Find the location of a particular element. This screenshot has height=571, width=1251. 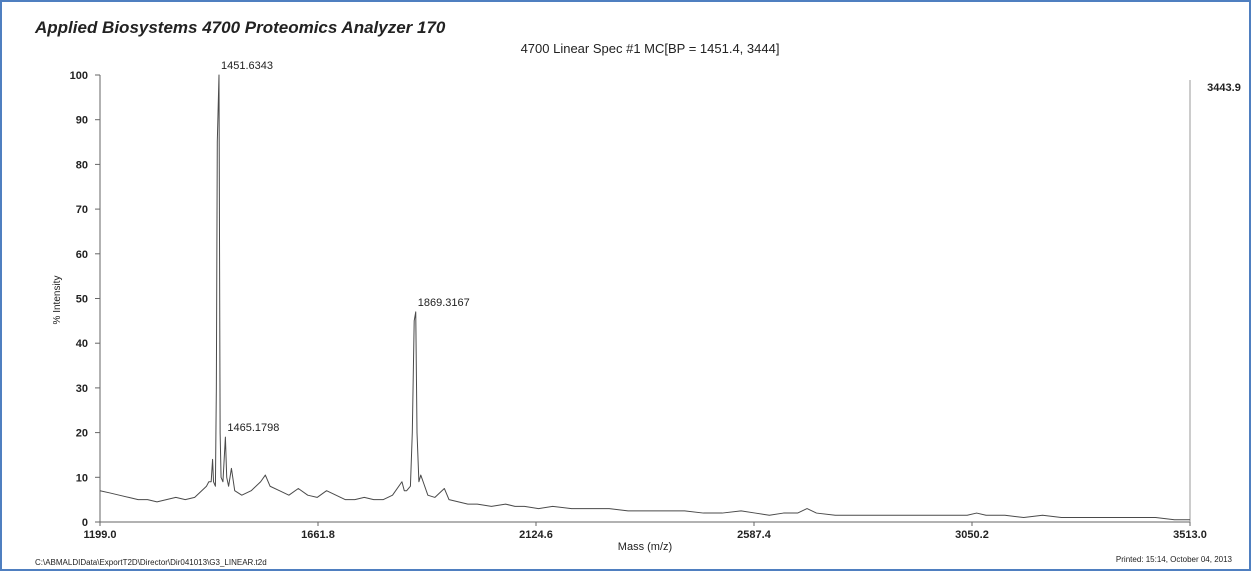

x-tick-label: 3050.2 is located at coordinates (972, 535).